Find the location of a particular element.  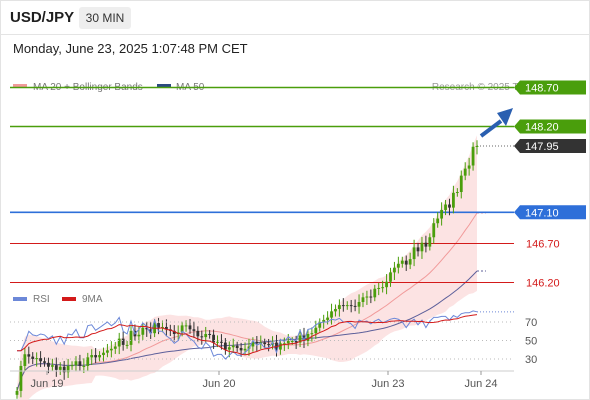

level-tag-label: 147.95 is located at coordinates (542, 147).